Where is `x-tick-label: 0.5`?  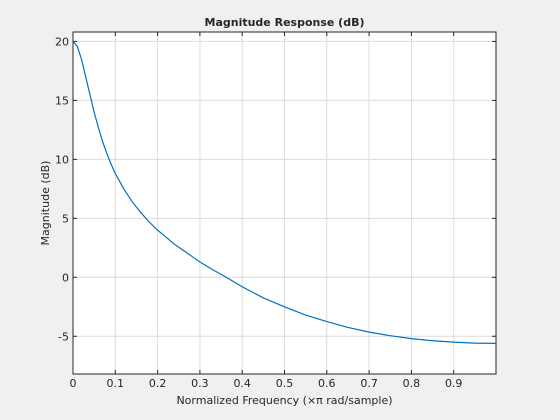 x-tick-label: 0.5 is located at coordinates (285, 383).